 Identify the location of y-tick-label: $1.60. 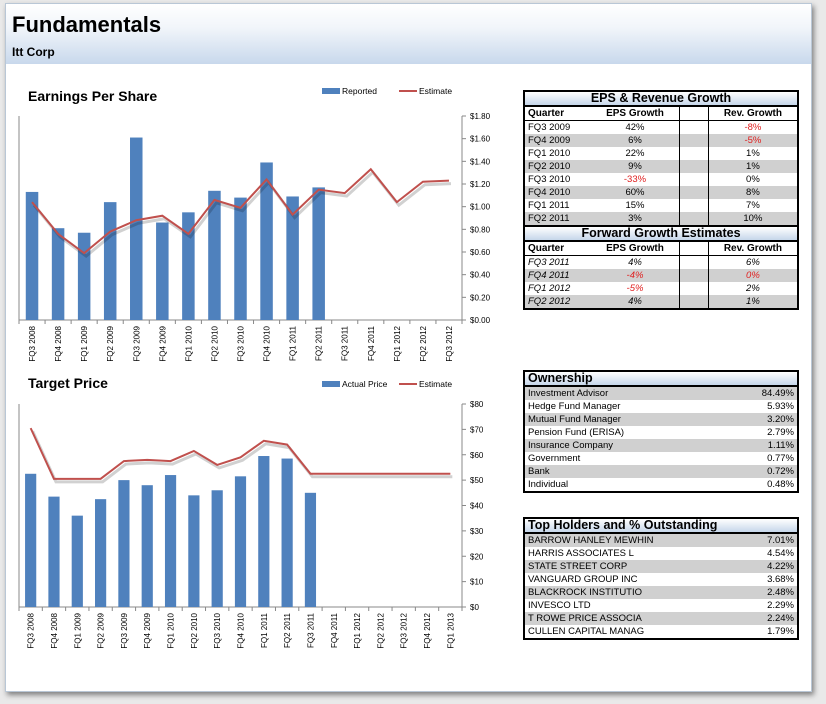
(480, 139).